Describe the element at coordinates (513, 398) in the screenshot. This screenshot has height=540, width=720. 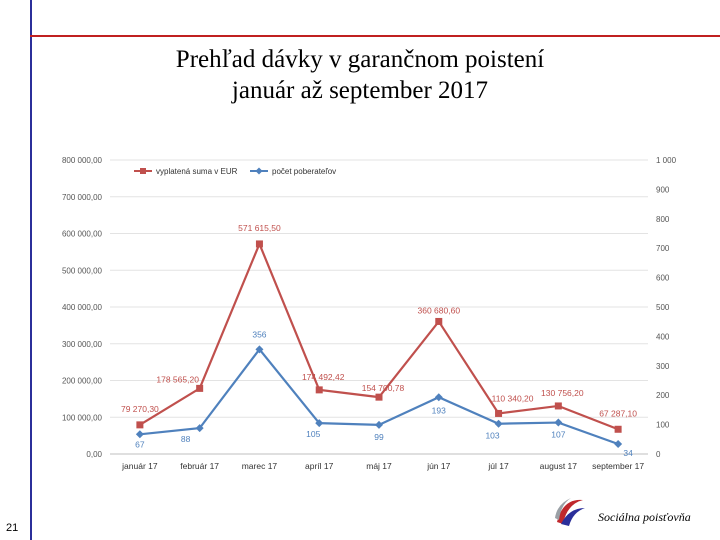
I see `amount-data-label: 110 340,20` at that location.